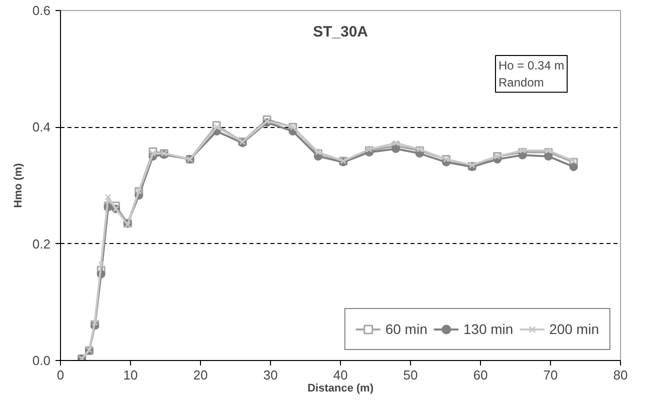 The width and height of the screenshot is (645, 420). I want to click on x-tick-label: 70, so click(550, 375).